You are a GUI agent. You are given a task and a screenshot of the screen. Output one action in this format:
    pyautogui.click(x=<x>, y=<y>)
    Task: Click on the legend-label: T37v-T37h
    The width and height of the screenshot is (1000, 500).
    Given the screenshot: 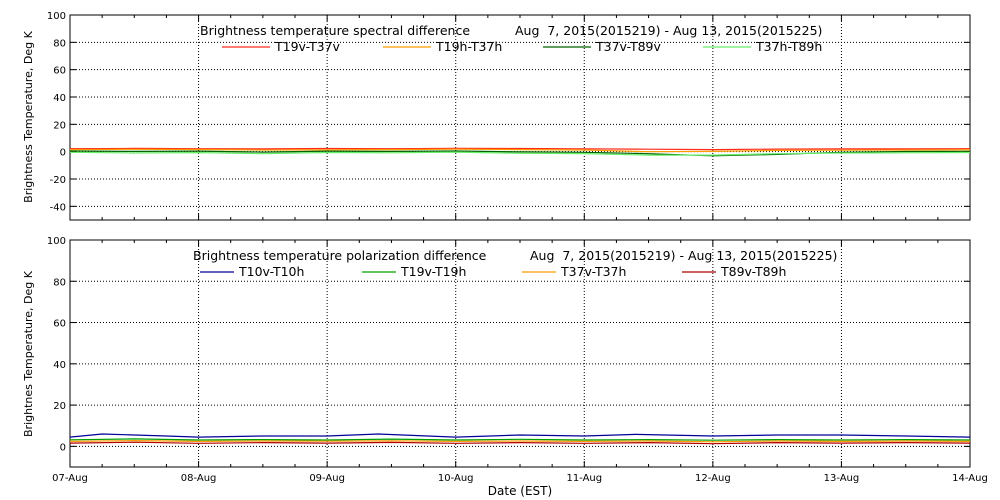 What is the action you would take?
    pyautogui.click(x=593, y=271)
    